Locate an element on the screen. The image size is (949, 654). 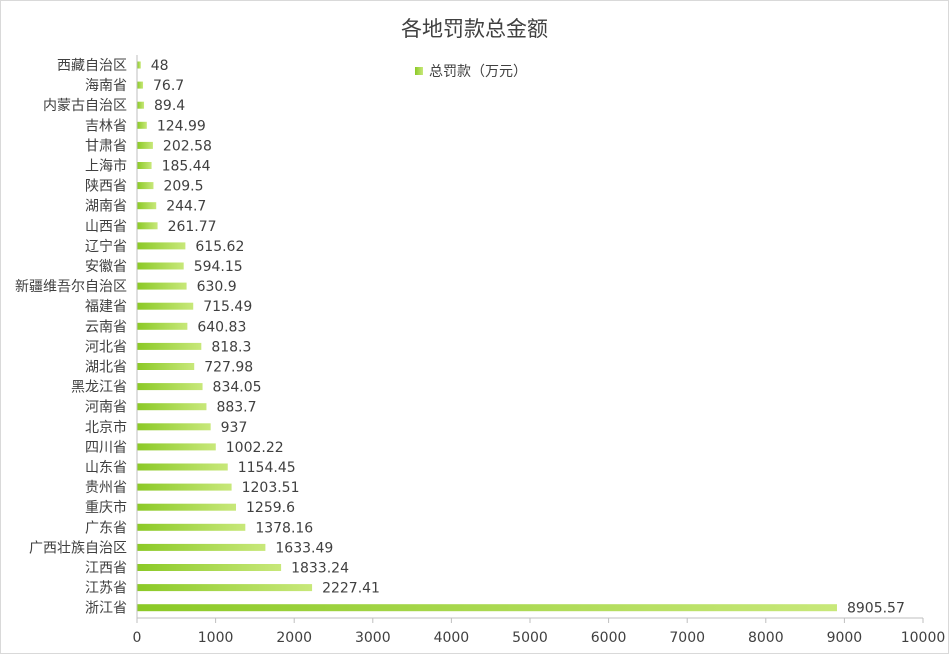
value-label: 594.15 is located at coordinates (218, 267).